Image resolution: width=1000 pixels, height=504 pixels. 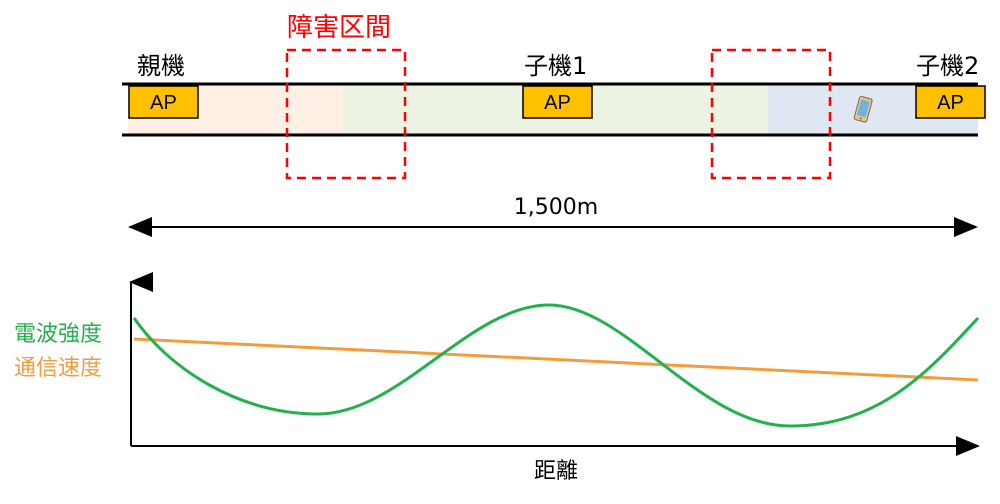 What do you see at coordinates (947, 66) in the screenshot?
I see `child2-label: 子機2` at bounding box center [947, 66].